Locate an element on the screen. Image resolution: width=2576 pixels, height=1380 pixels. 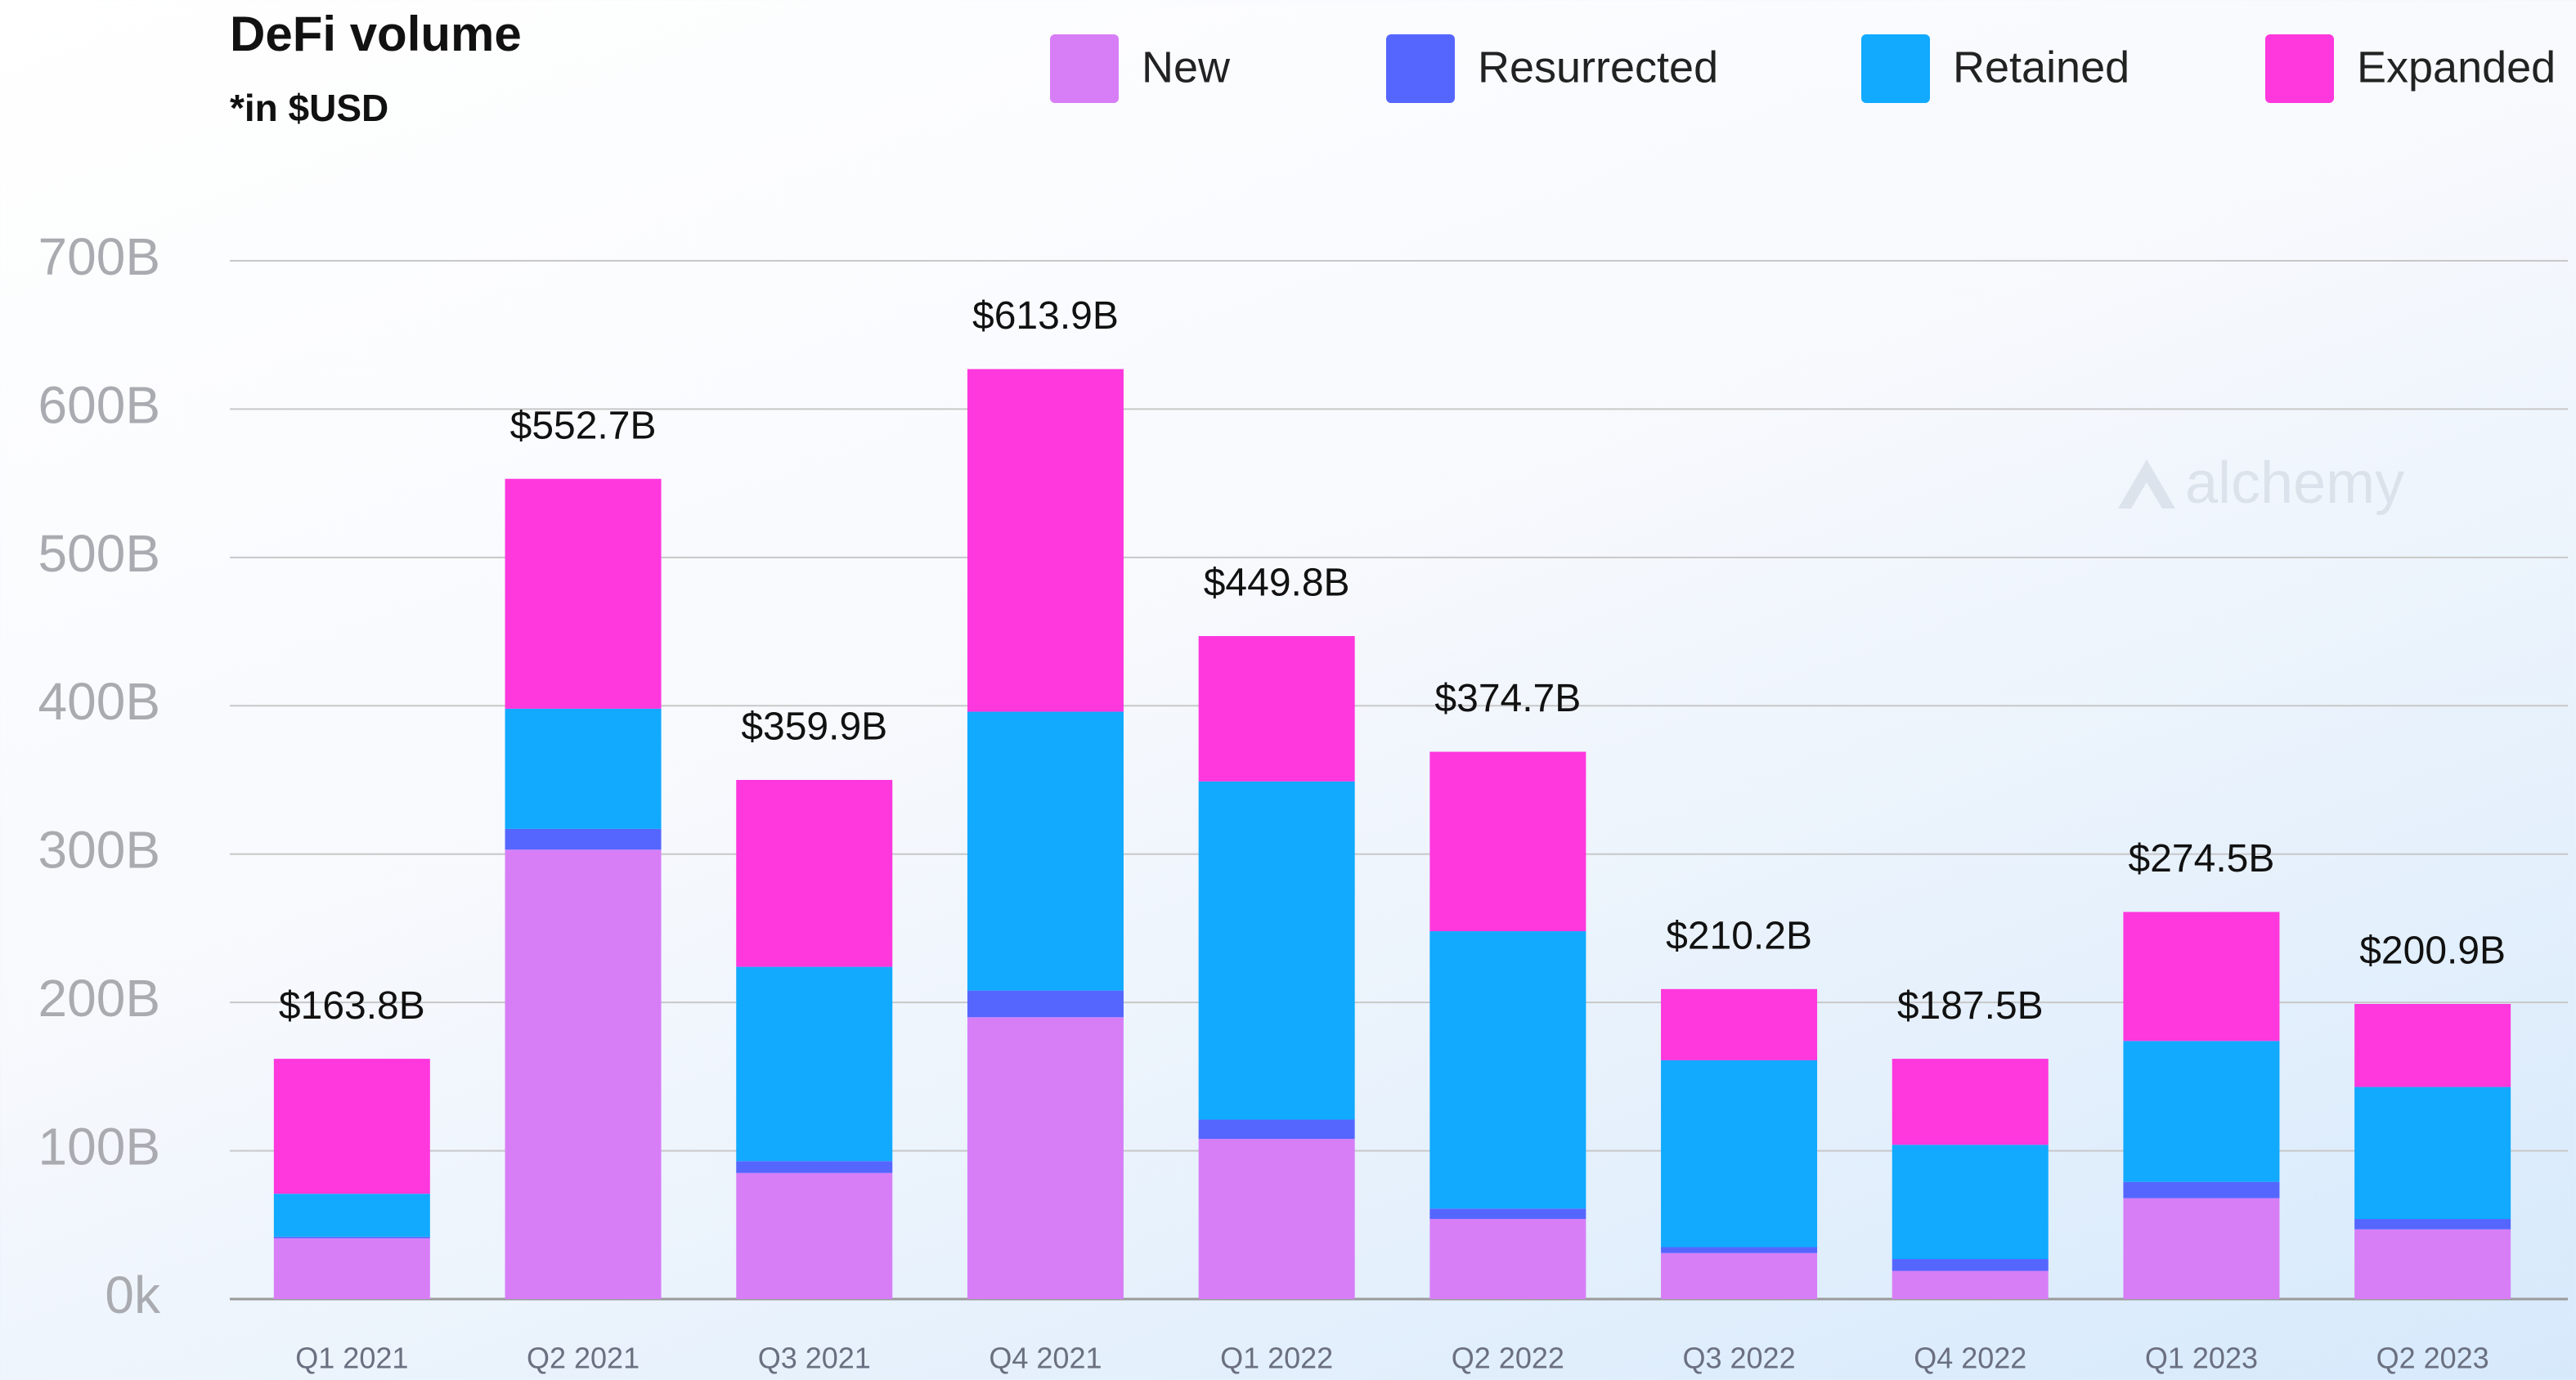
total-label: $210.2B is located at coordinates (1739, 935).